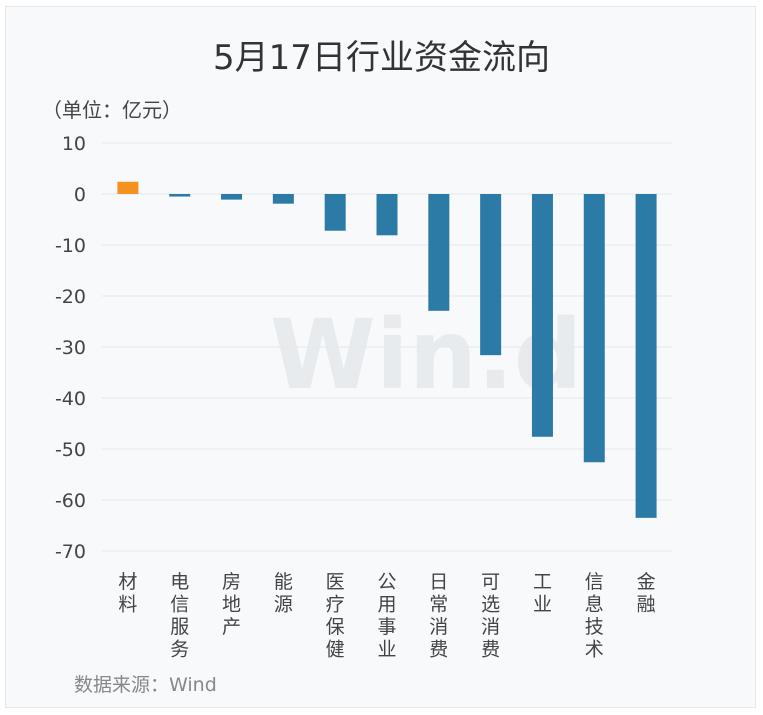  I want to click on y-tick-label: -10, so click(70, 246).